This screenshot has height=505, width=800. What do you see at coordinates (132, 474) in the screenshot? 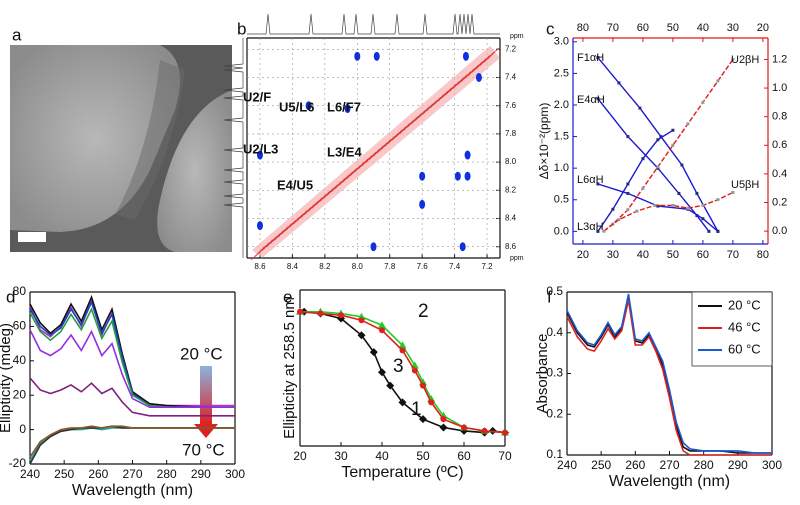
I see `x-tick-label: 270` at bounding box center [132, 474].